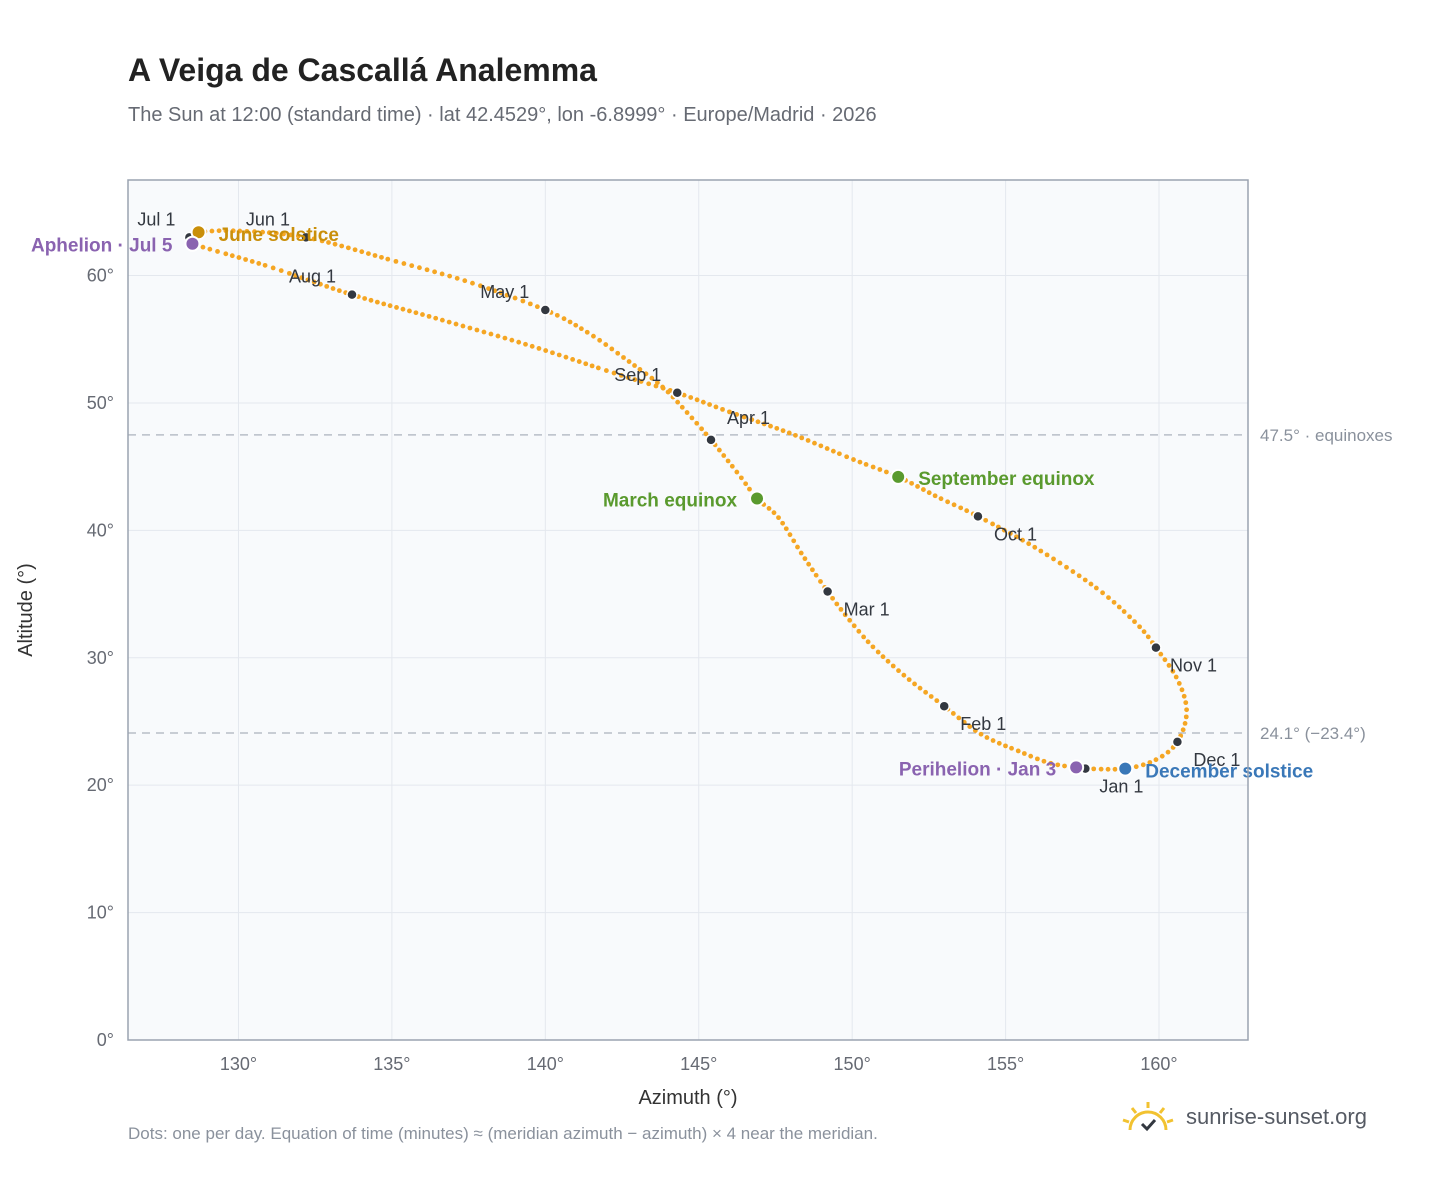 This screenshot has width=1448, height=1188. Describe the element at coordinates (279, 235) in the screenshot. I see `solstice_june-label: June solstice` at that location.